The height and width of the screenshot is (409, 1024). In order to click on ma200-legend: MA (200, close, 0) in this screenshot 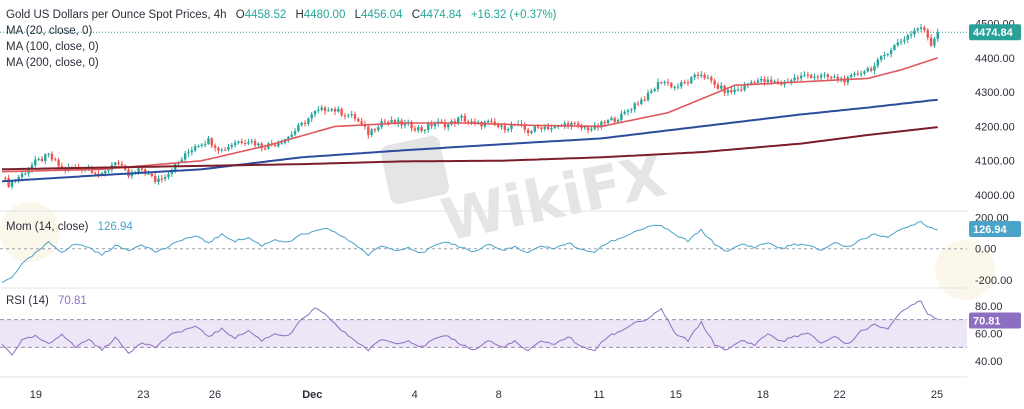, I will do `click(52, 63)`.